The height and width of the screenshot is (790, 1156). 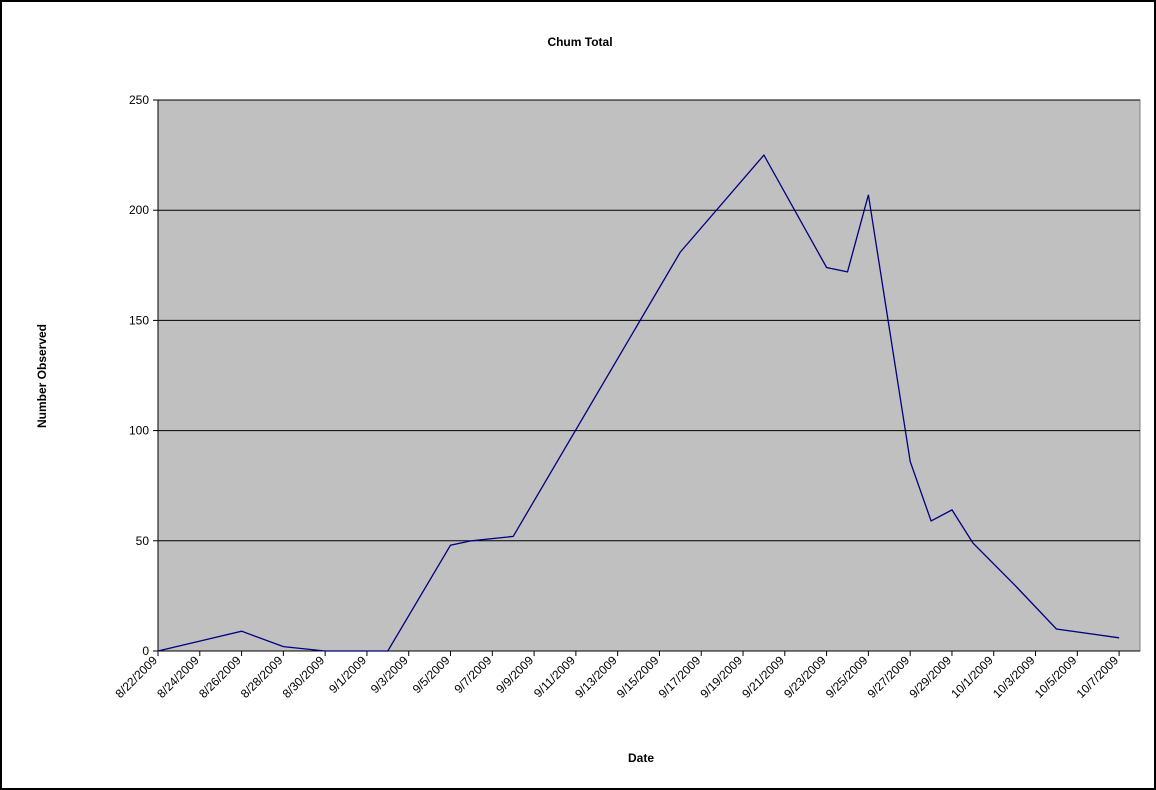 I want to click on x-tick-label: 10/5/2009, so click(x=1056, y=677).